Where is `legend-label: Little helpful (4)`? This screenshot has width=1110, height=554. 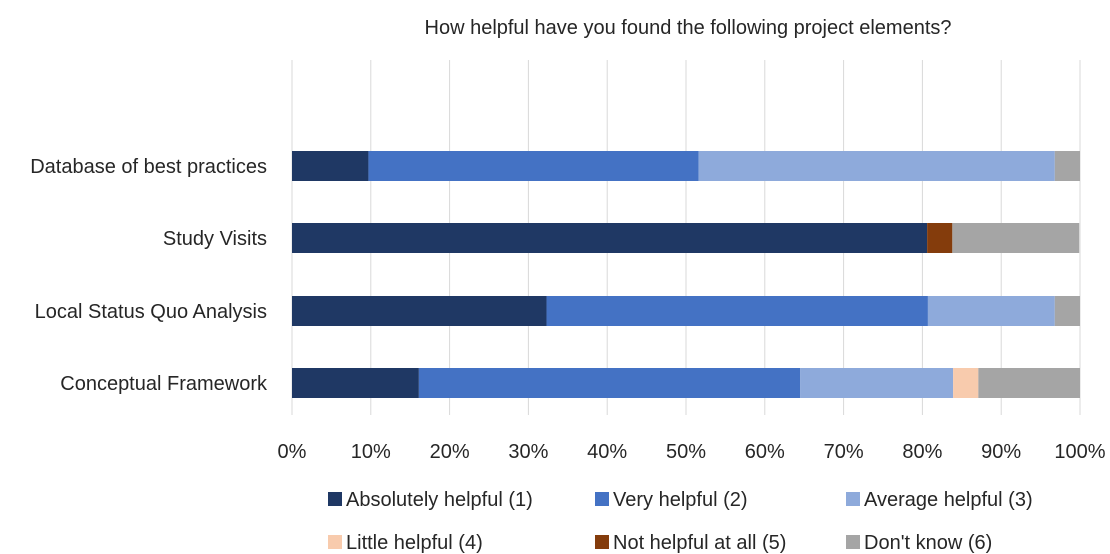
legend-label: Little helpful (4) is located at coordinates (414, 543).